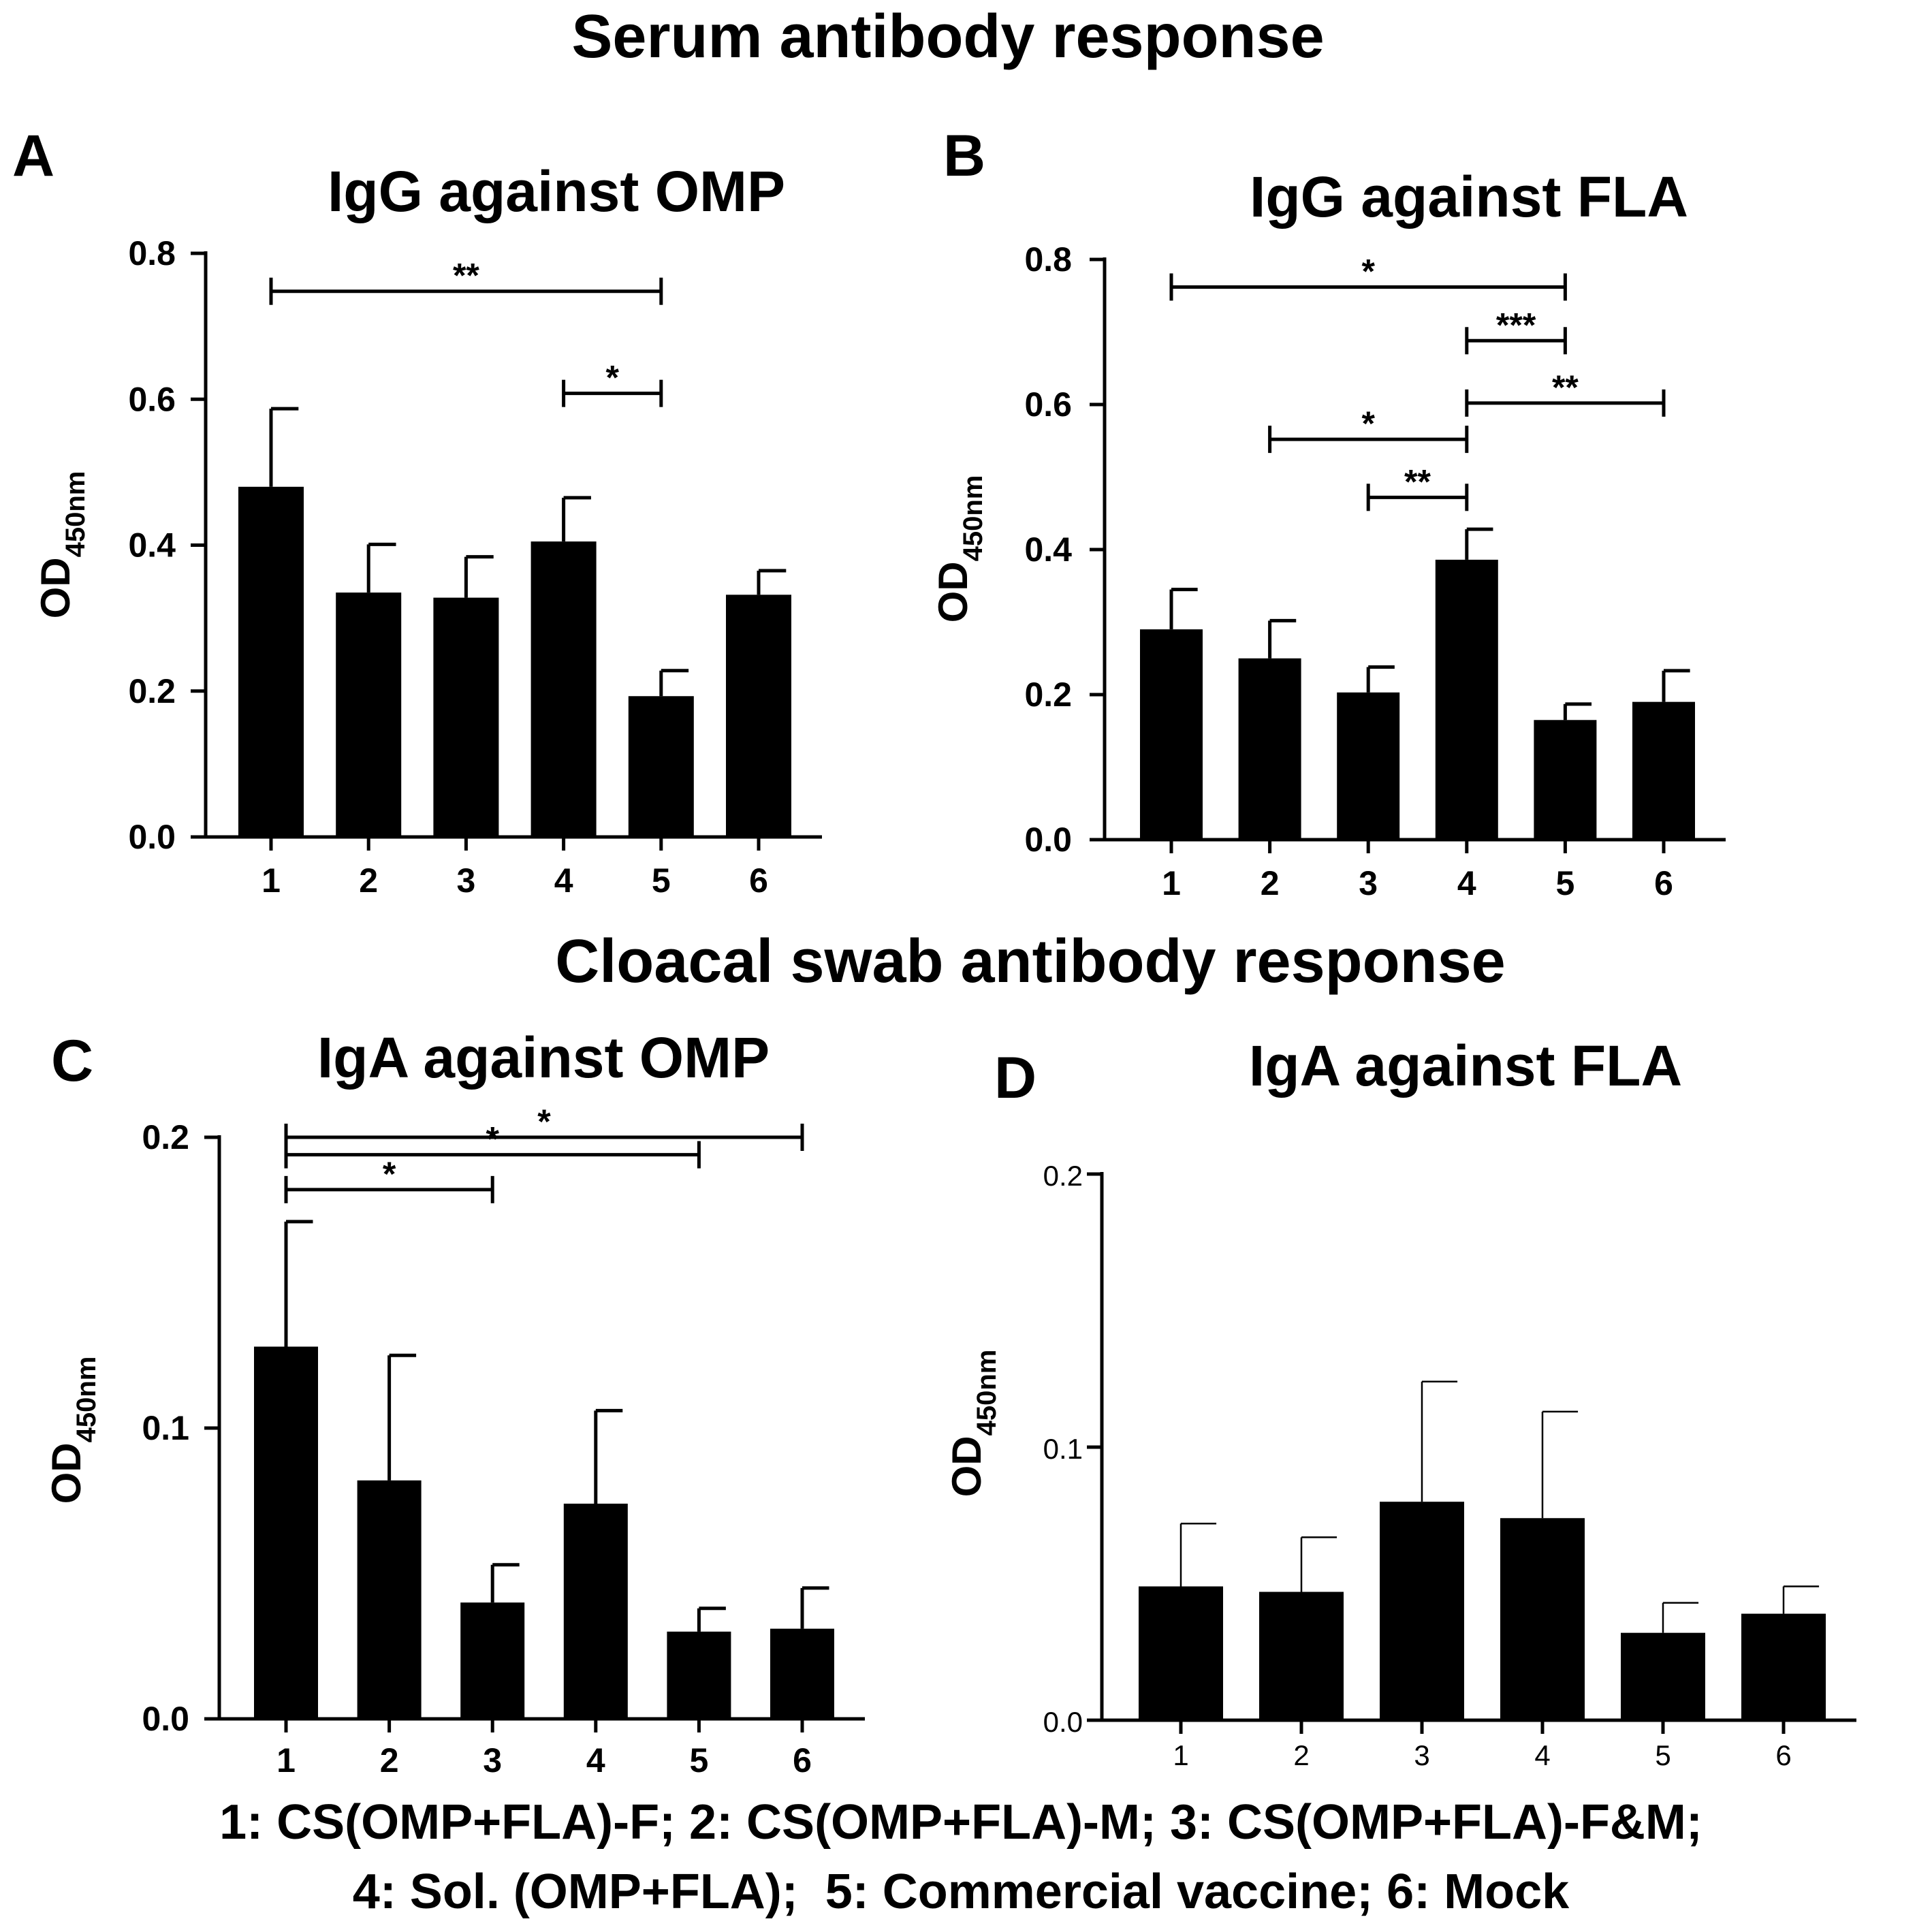 This screenshot has height=1932, width=1932. I want to click on chart-title-a: IgG against OMP, so click(556, 191).